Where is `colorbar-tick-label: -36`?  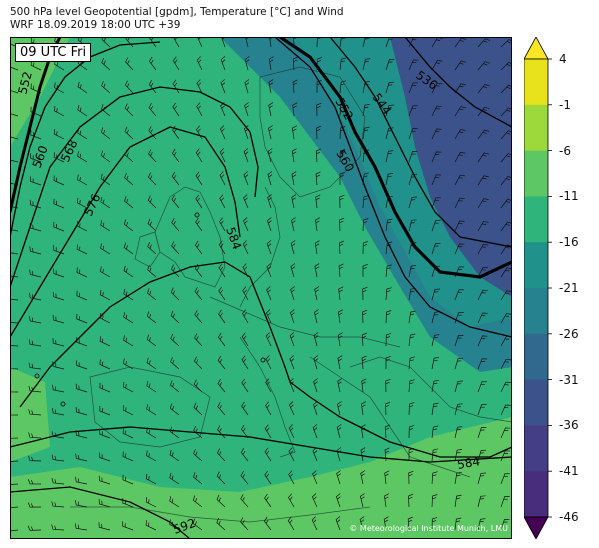 colorbar-tick-label: -36 is located at coordinates (569, 425).